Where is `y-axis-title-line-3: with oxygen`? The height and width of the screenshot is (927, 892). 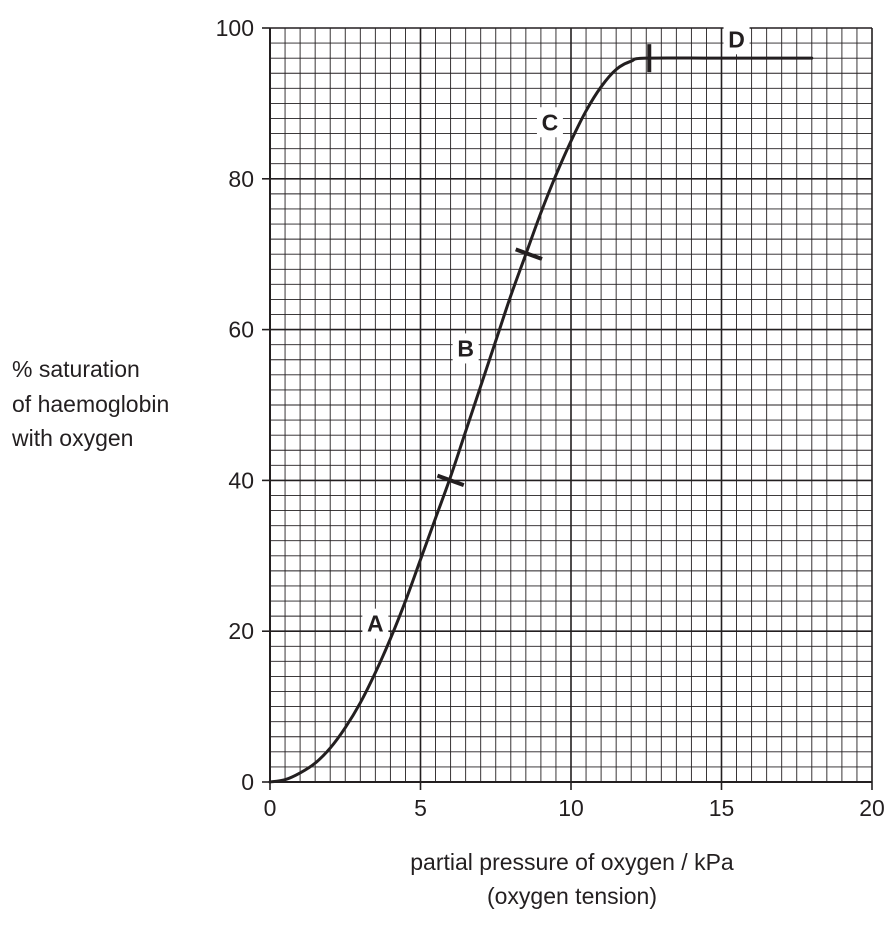 y-axis-title-line-3: with oxygen is located at coordinates (72, 438).